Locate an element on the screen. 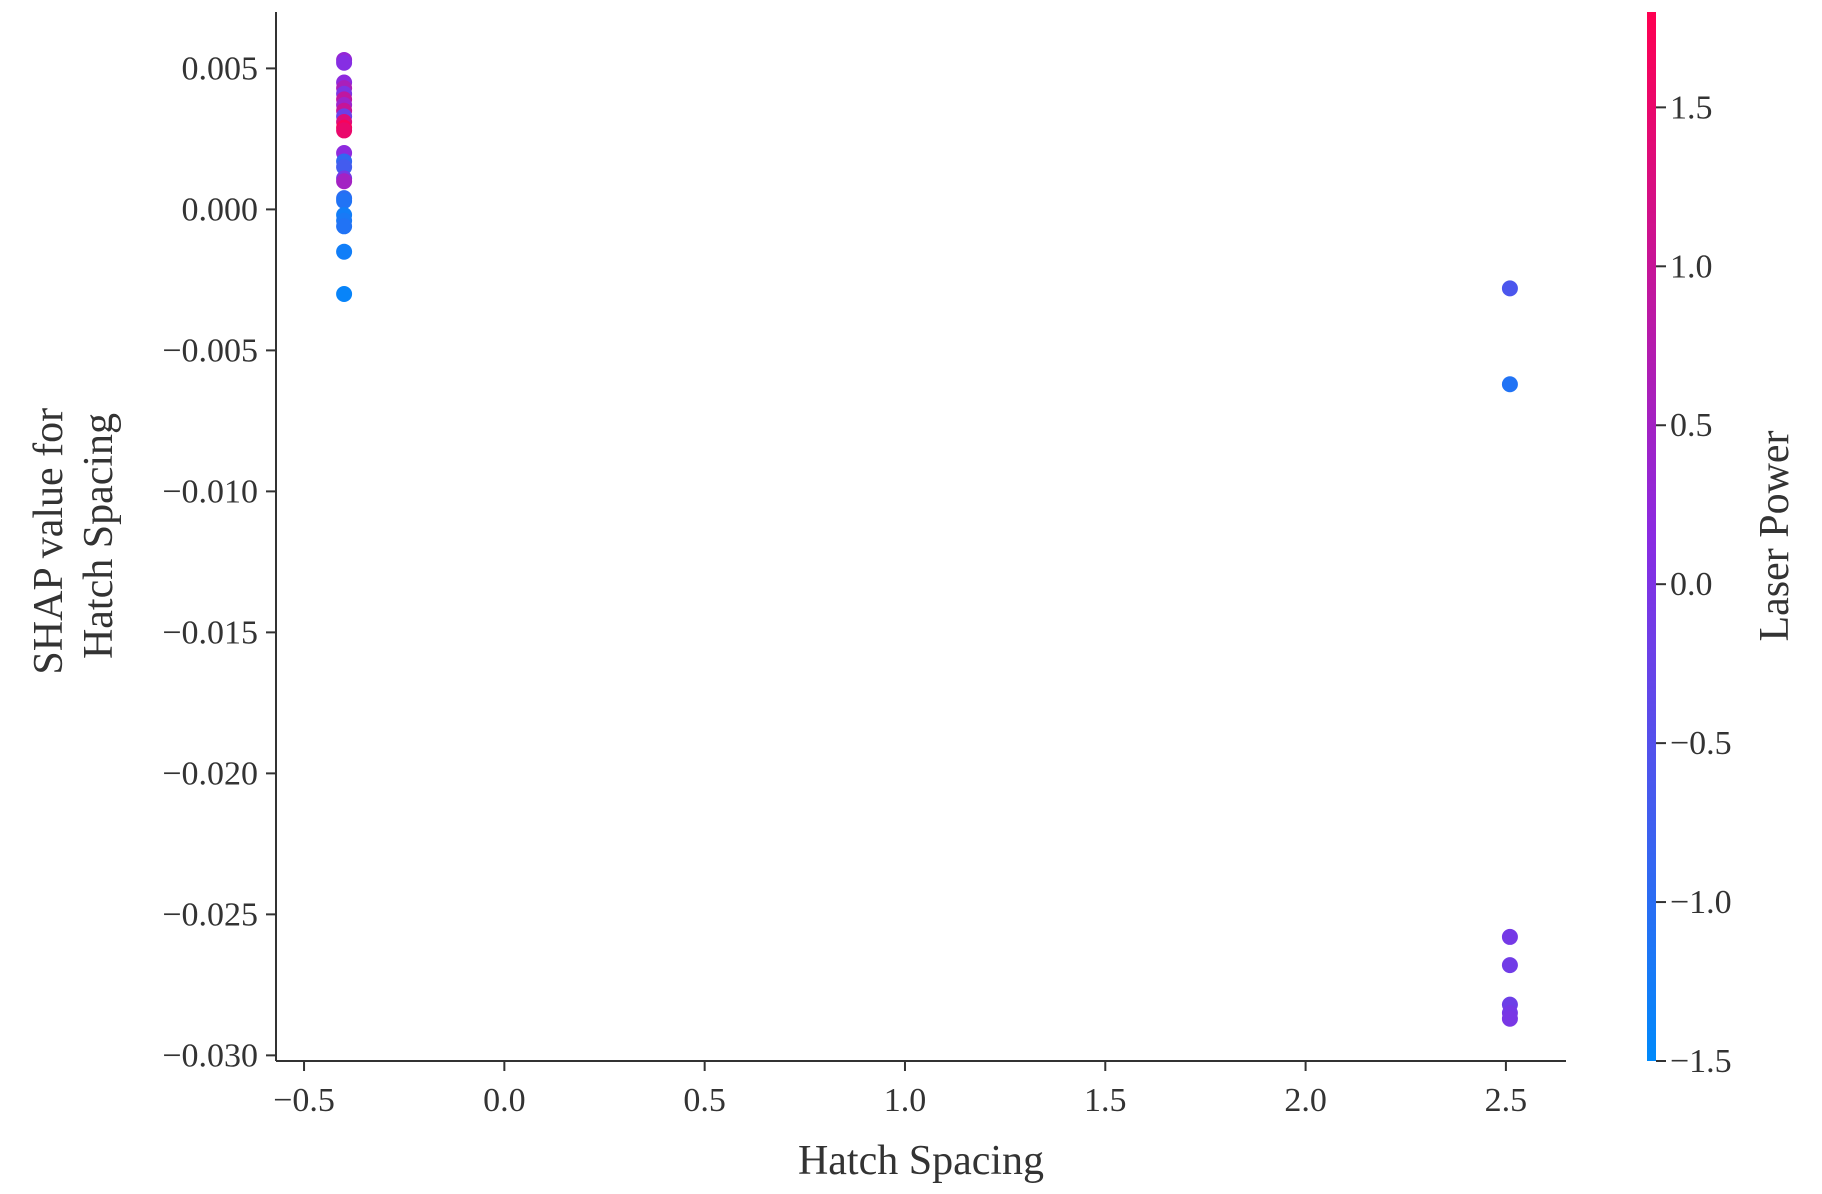 The width and height of the screenshot is (1822, 1194). y-axis-label-line-1: SHAP value for is located at coordinates (49, 541).